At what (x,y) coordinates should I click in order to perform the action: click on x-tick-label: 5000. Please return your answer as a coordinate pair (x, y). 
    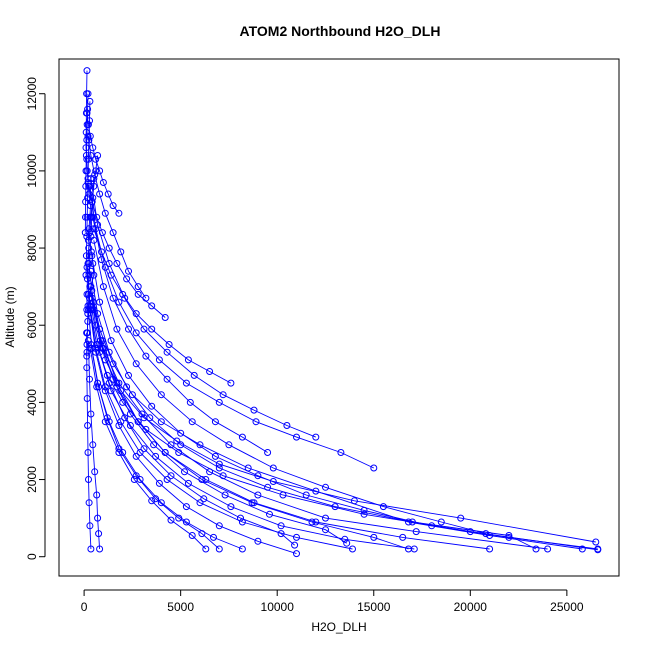
    Looking at the image, I should click on (180, 607).